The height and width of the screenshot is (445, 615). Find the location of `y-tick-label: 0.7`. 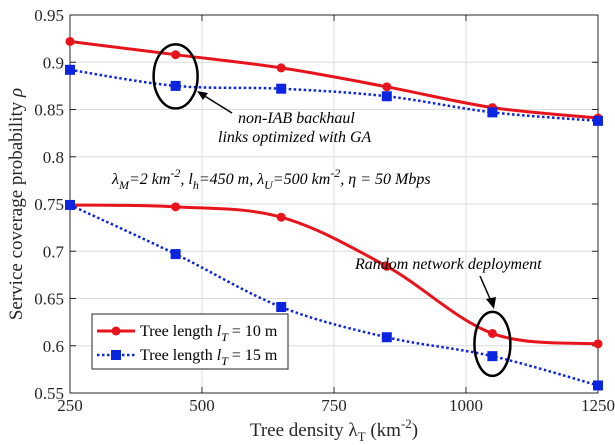

y-tick-label: 0.7 is located at coordinates (54, 251).